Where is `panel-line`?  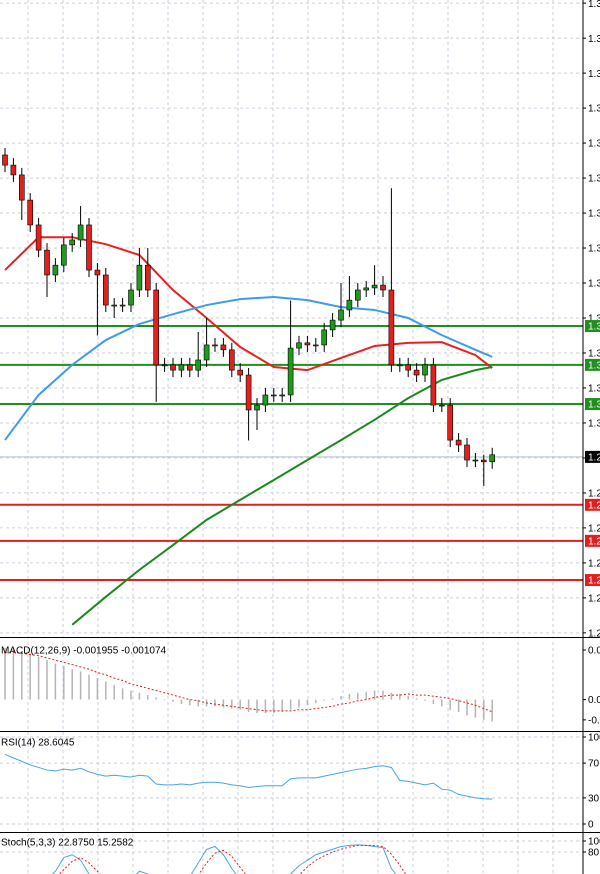
panel-line is located at coordinates (291, 780).